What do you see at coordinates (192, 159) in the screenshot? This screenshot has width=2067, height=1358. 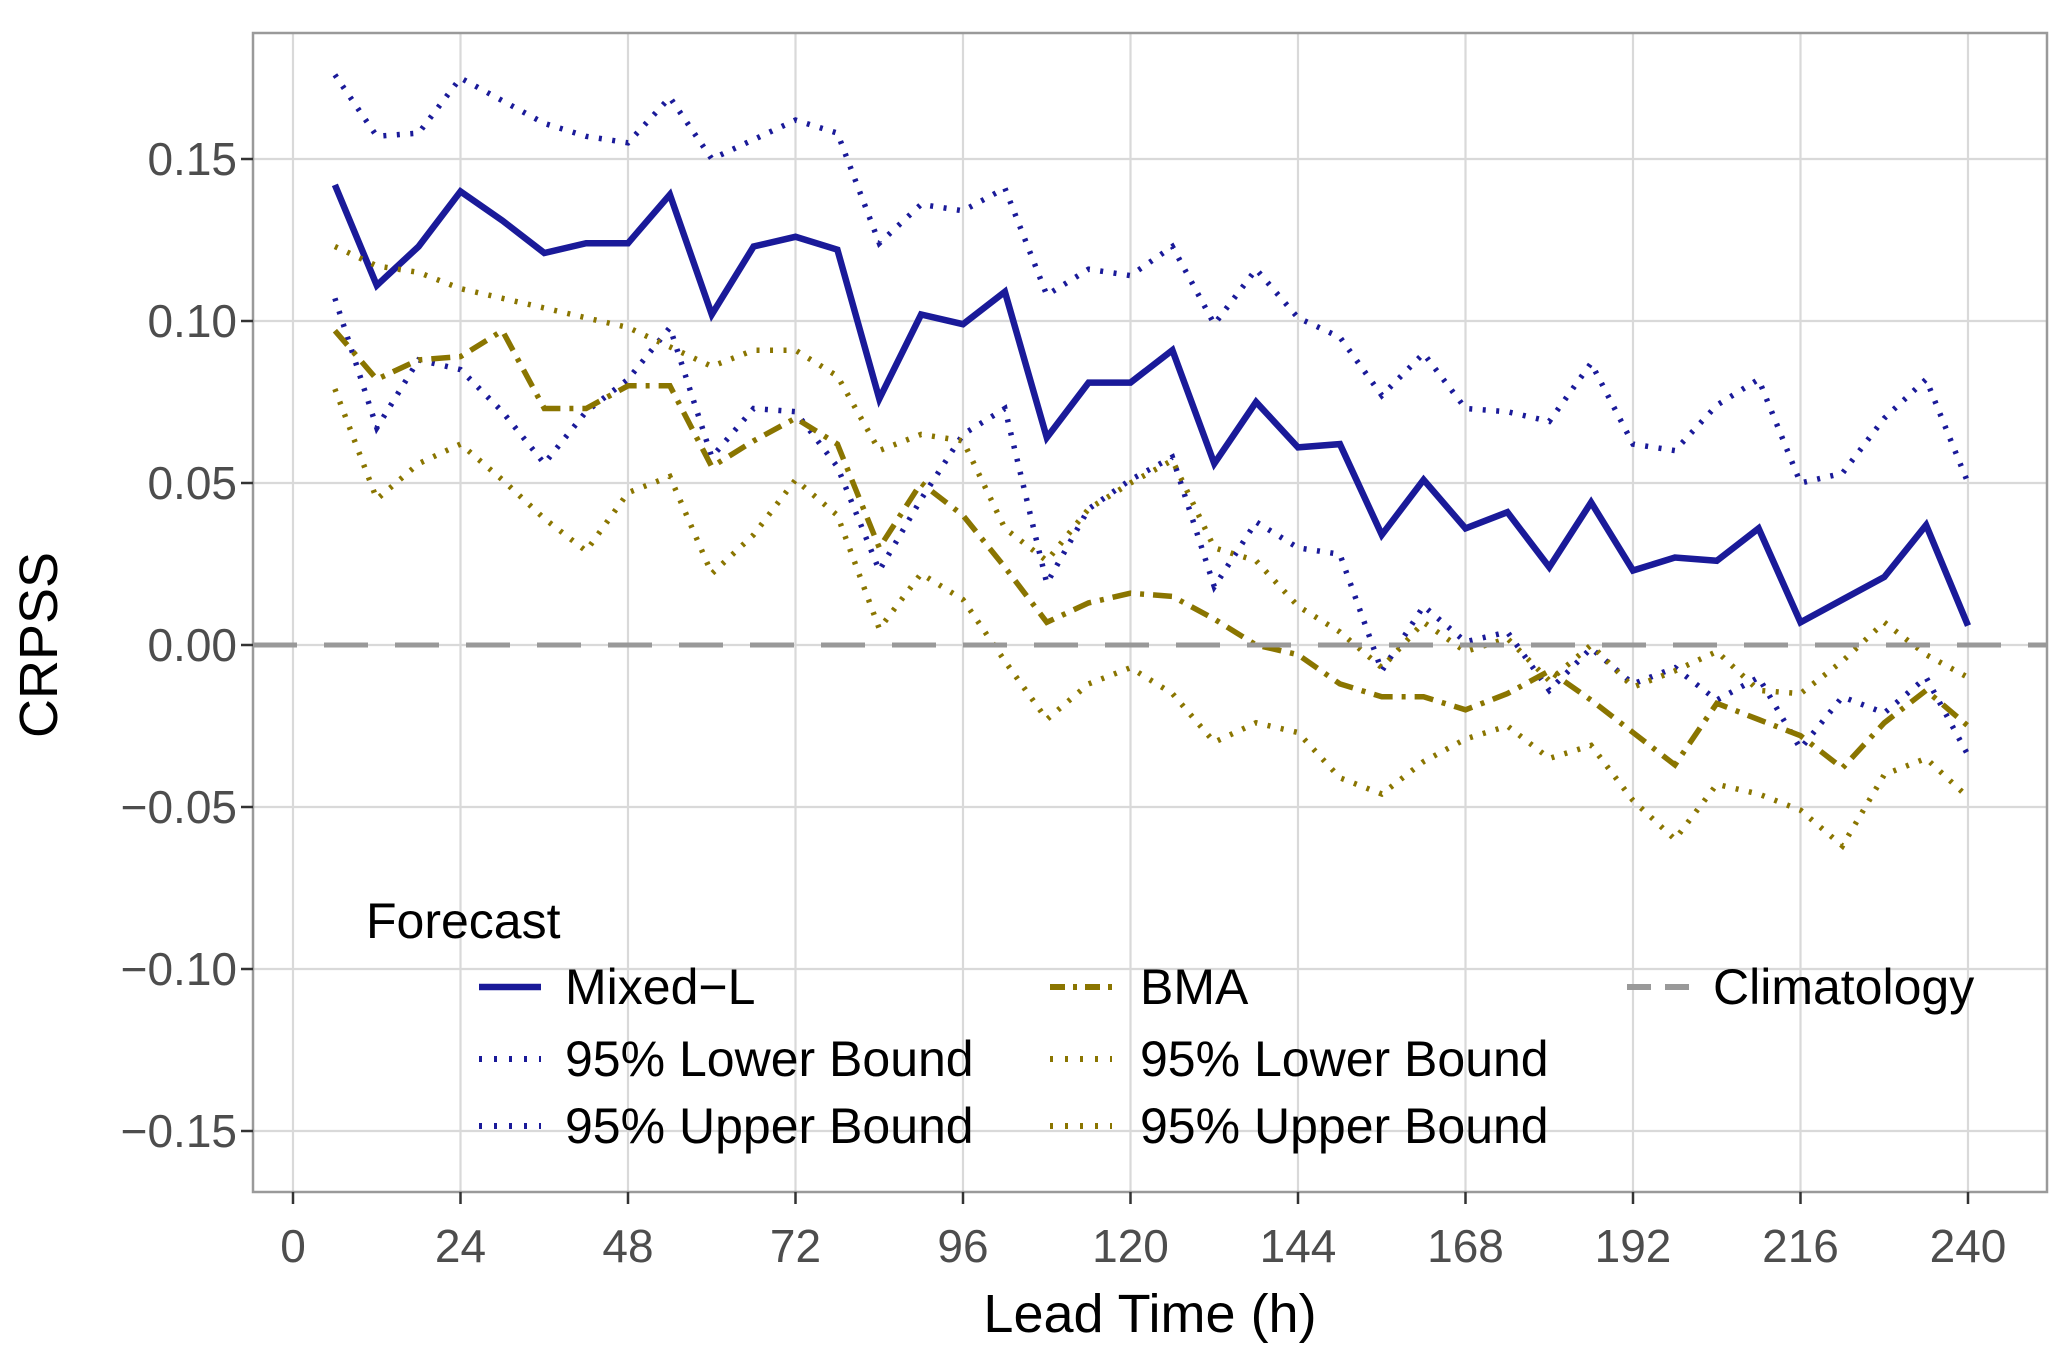 I see `y-tick-label-0: 0.15` at bounding box center [192, 159].